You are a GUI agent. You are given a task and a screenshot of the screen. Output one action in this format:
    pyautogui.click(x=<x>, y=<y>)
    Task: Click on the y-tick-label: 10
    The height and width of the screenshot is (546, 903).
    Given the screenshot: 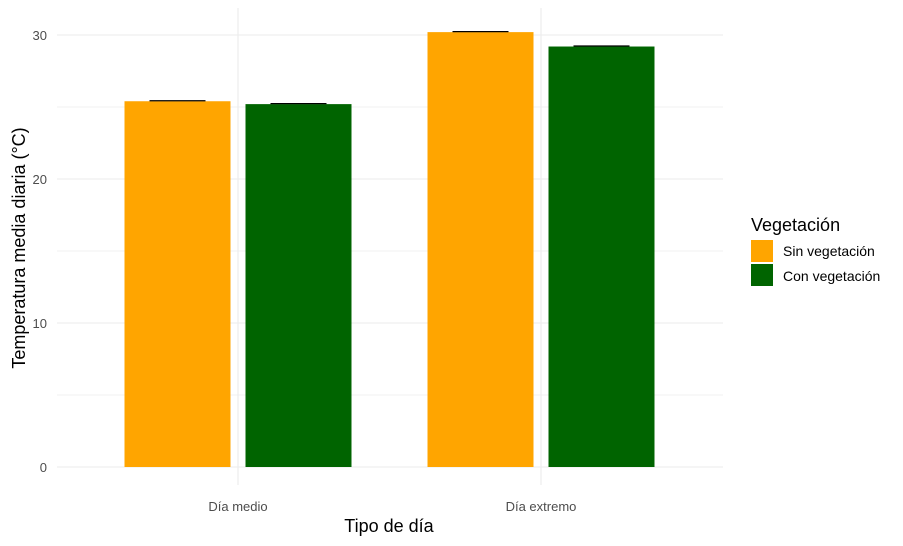 What is the action you would take?
    pyautogui.click(x=40, y=323)
    